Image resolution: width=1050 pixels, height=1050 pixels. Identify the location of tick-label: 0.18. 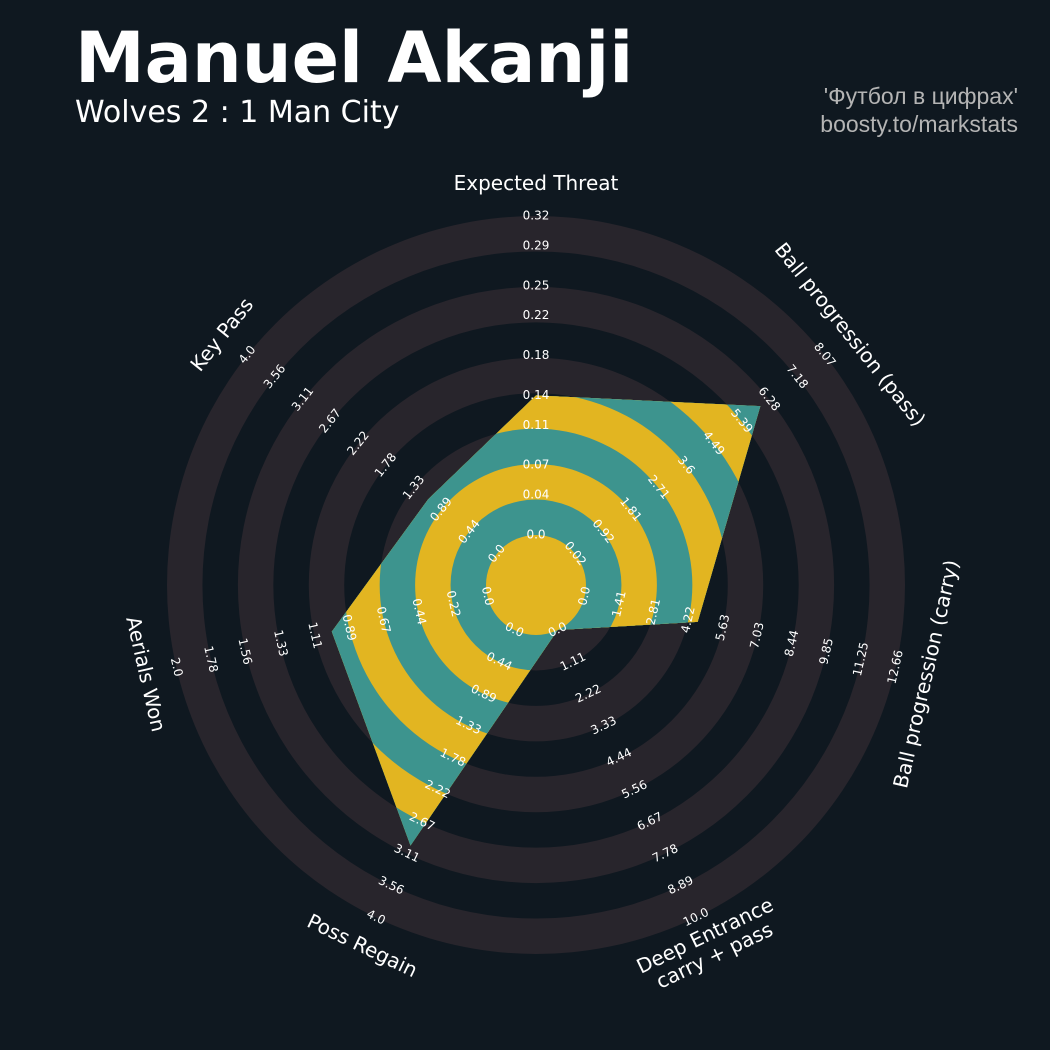
(536, 355).